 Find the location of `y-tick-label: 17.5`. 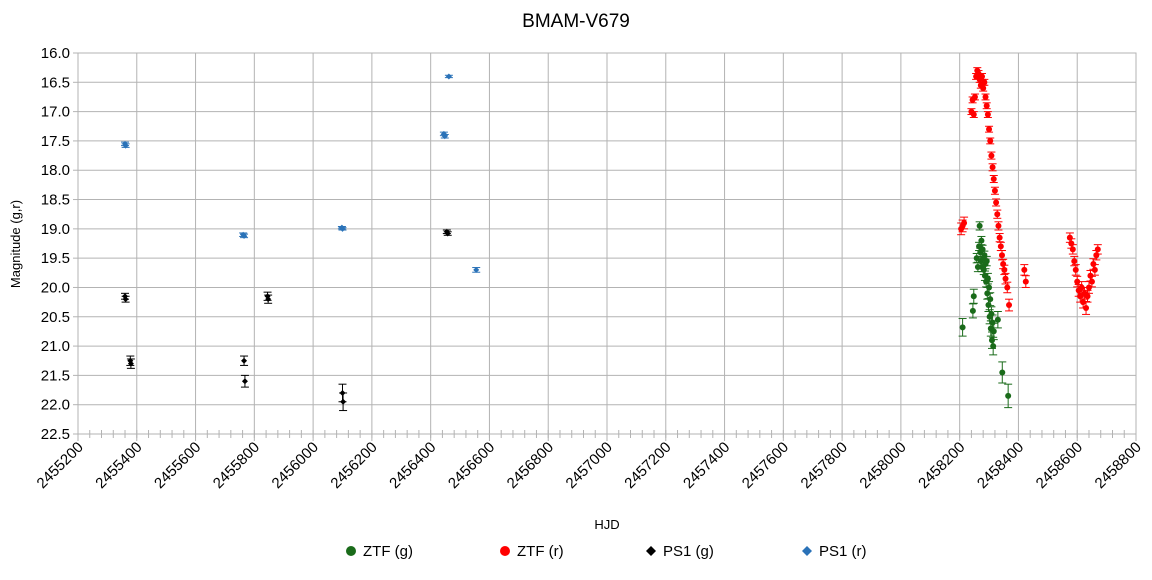

y-tick-label: 17.5 is located at coordinates (55, 141).